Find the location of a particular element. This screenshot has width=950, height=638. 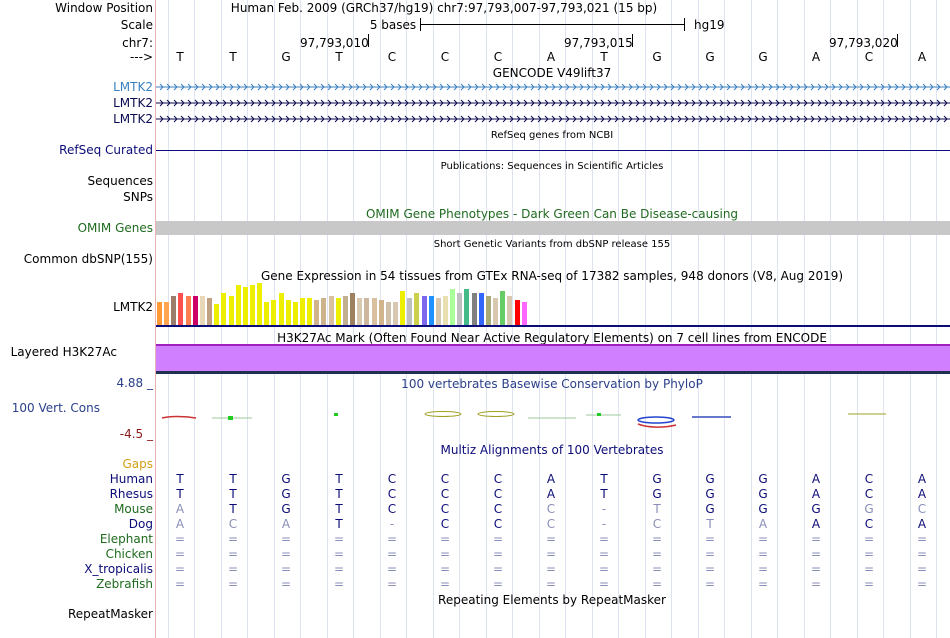

multiz-track-title: Multiz Alignments of 100 Vertebrates is located at coordinates (552, 450).